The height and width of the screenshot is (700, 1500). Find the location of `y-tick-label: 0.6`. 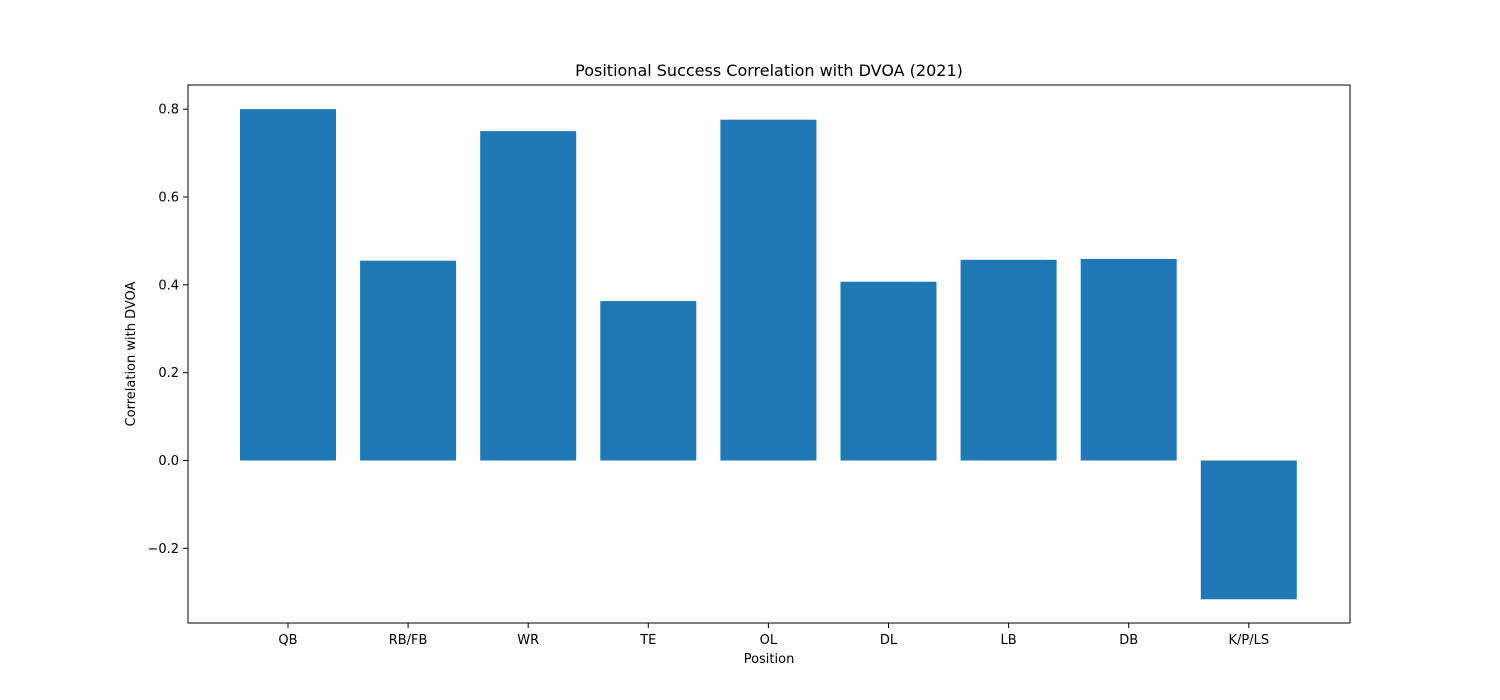

y-tick-label: 0.6 is located at coordinates (168, 197).